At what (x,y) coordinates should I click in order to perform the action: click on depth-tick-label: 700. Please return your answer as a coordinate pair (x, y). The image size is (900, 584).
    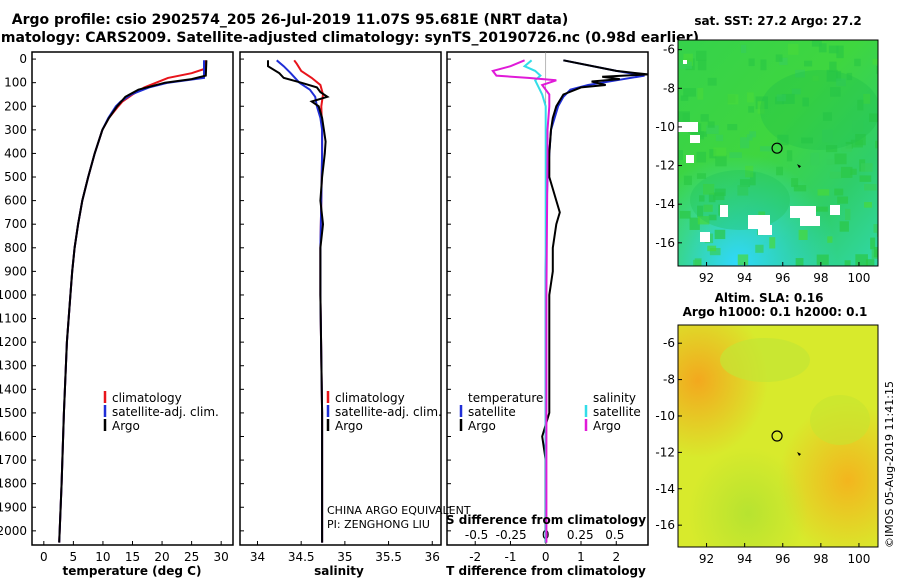
    Looking at the image, I should click on (15, 224).